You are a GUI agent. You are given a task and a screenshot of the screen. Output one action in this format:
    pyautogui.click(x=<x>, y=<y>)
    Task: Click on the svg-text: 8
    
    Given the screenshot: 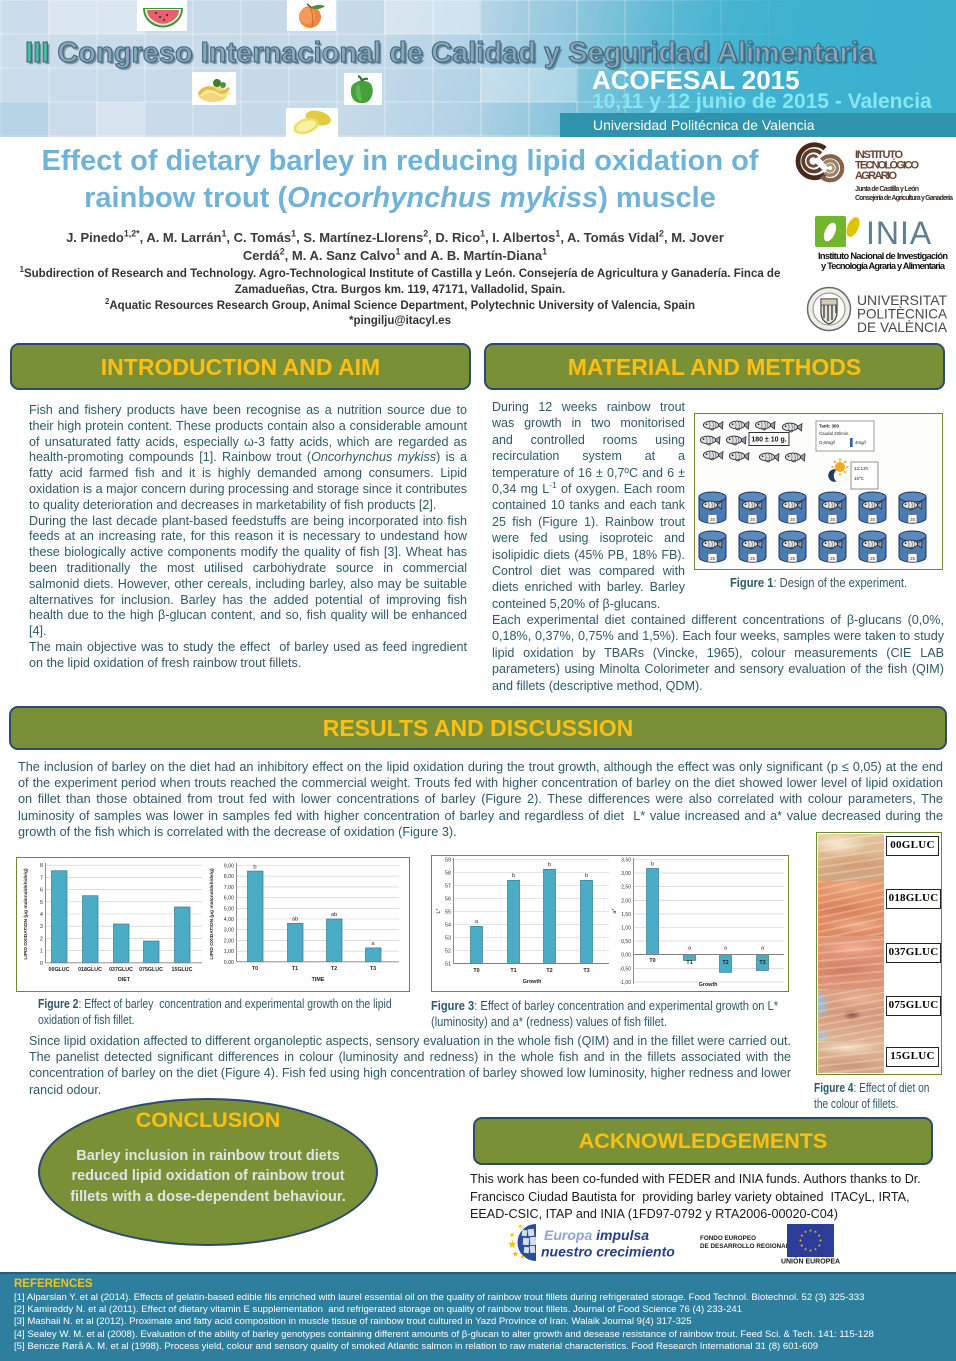 What is the action you would take?
    pyautogui.click(x=41, y=866)
    